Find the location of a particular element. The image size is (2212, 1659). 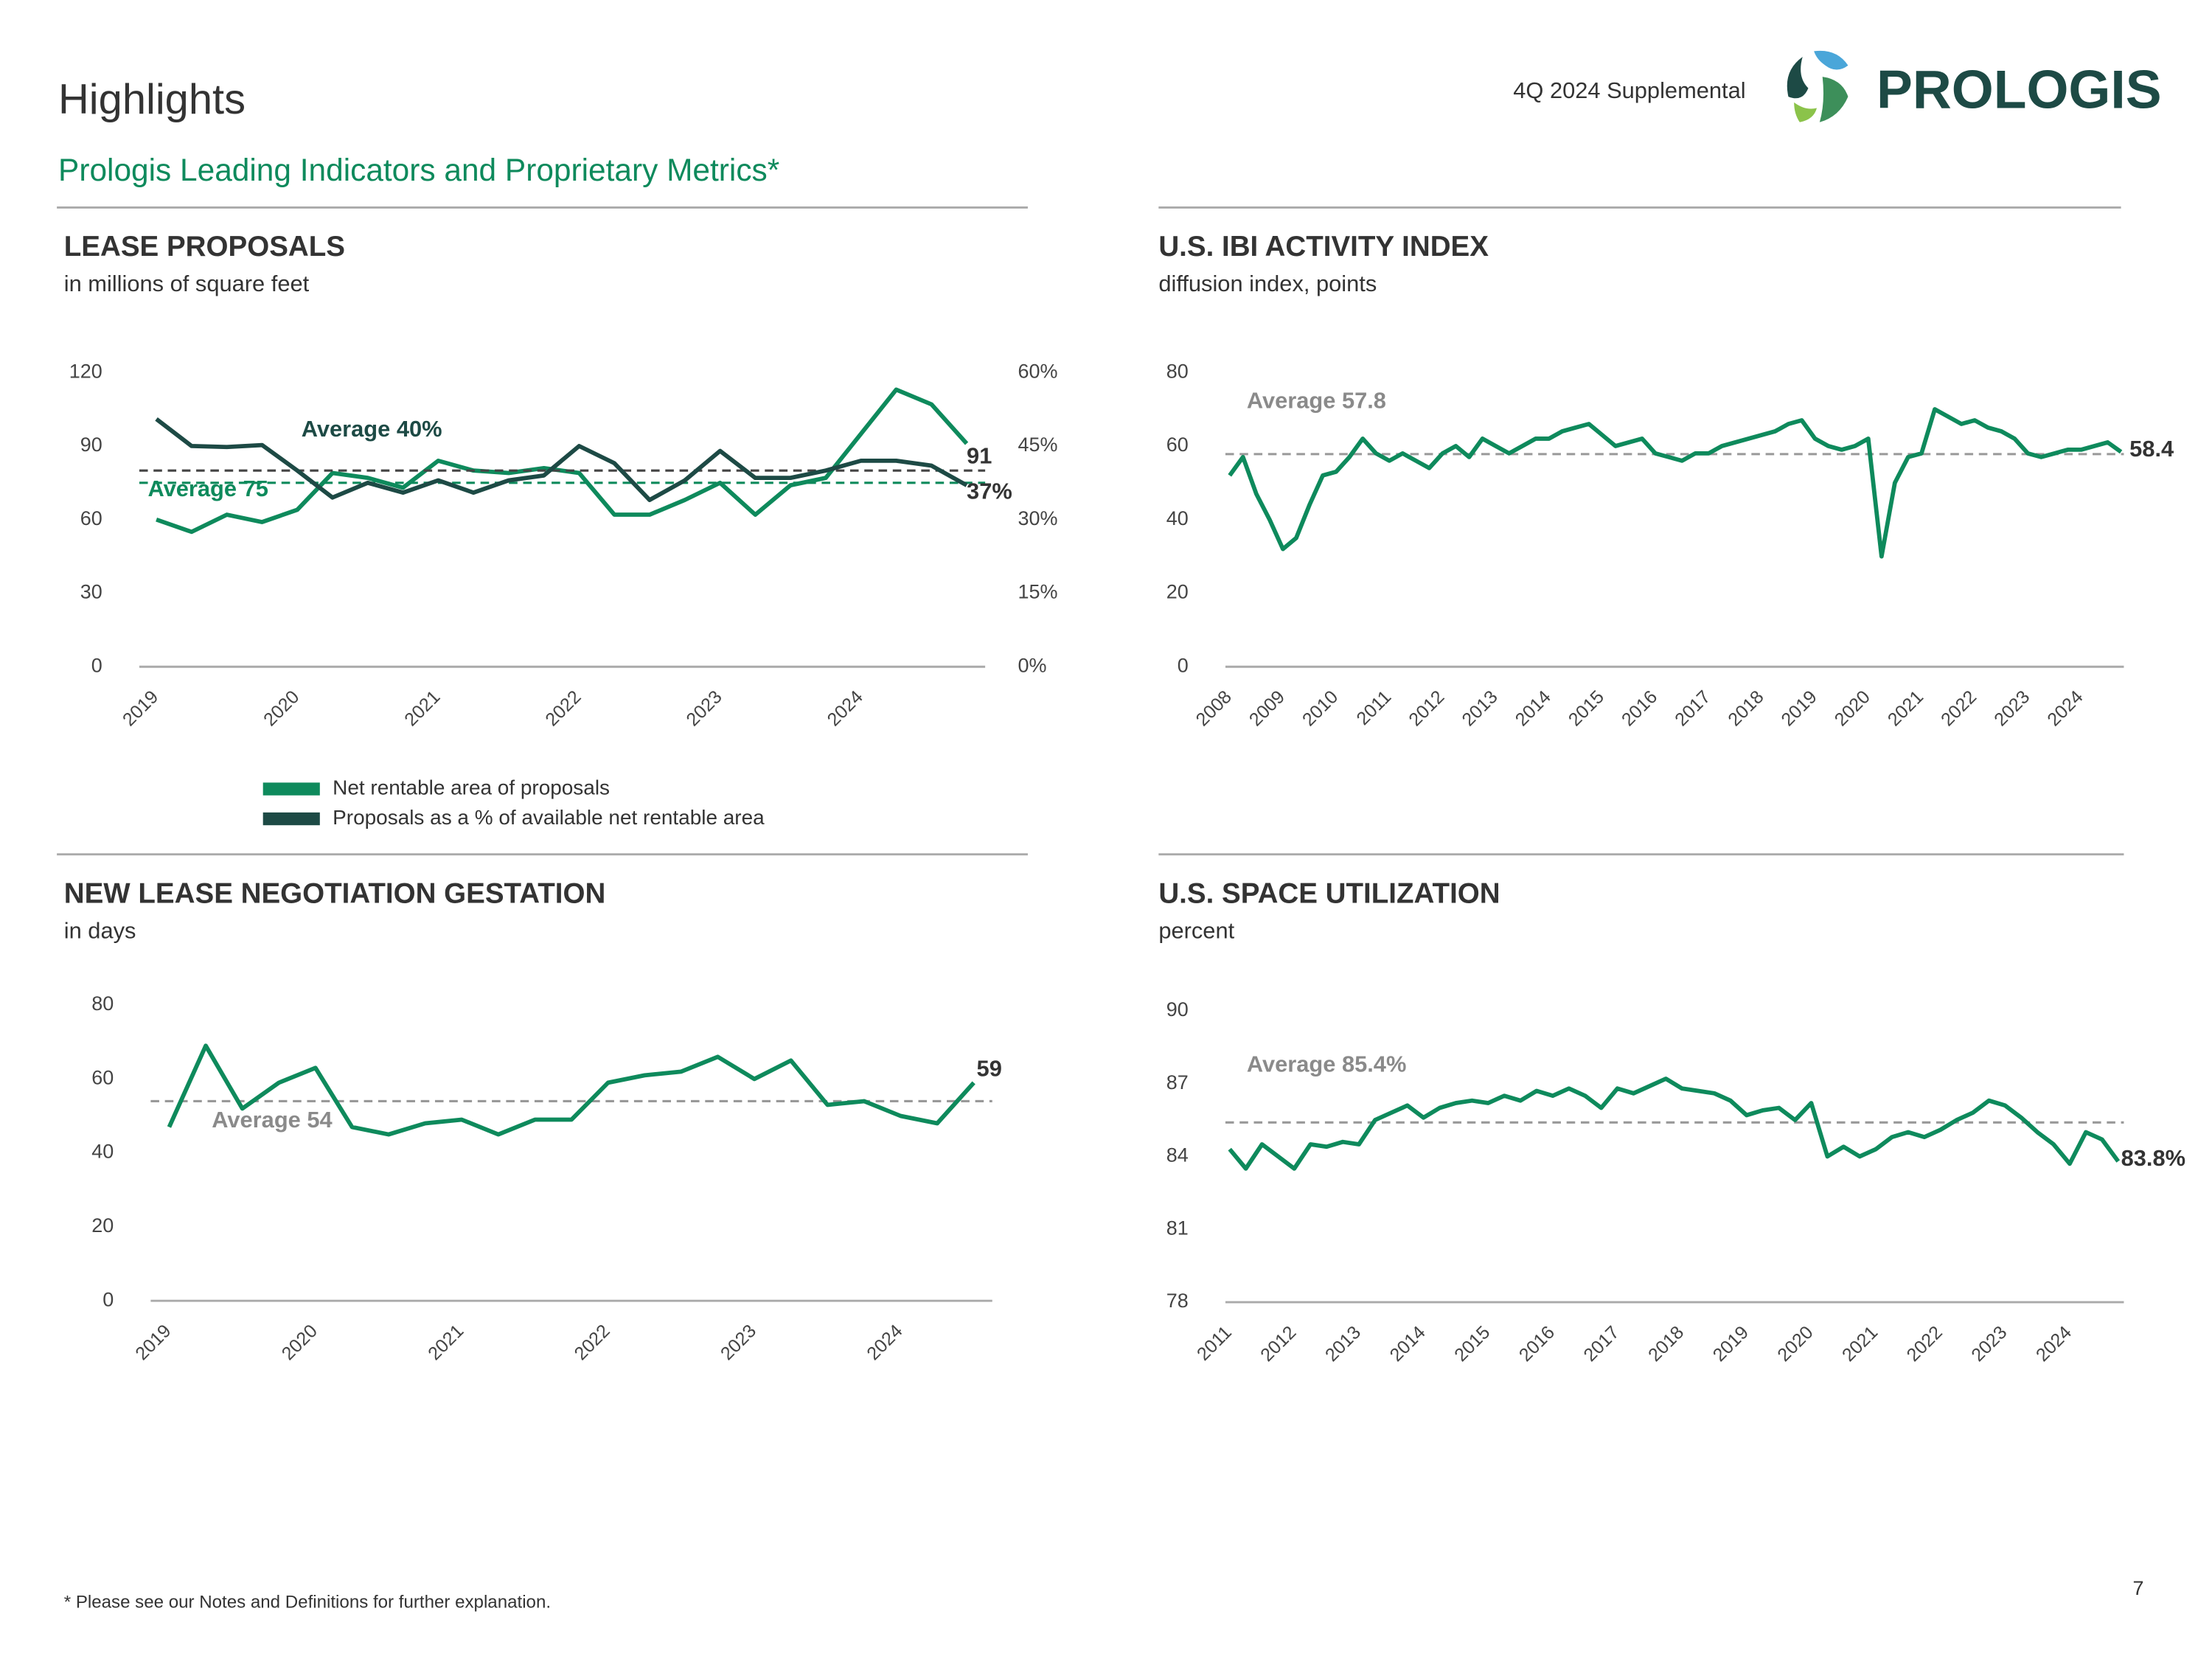

report-label: 4Q 2024 Supplemental is located at coordinates (1629, 90).